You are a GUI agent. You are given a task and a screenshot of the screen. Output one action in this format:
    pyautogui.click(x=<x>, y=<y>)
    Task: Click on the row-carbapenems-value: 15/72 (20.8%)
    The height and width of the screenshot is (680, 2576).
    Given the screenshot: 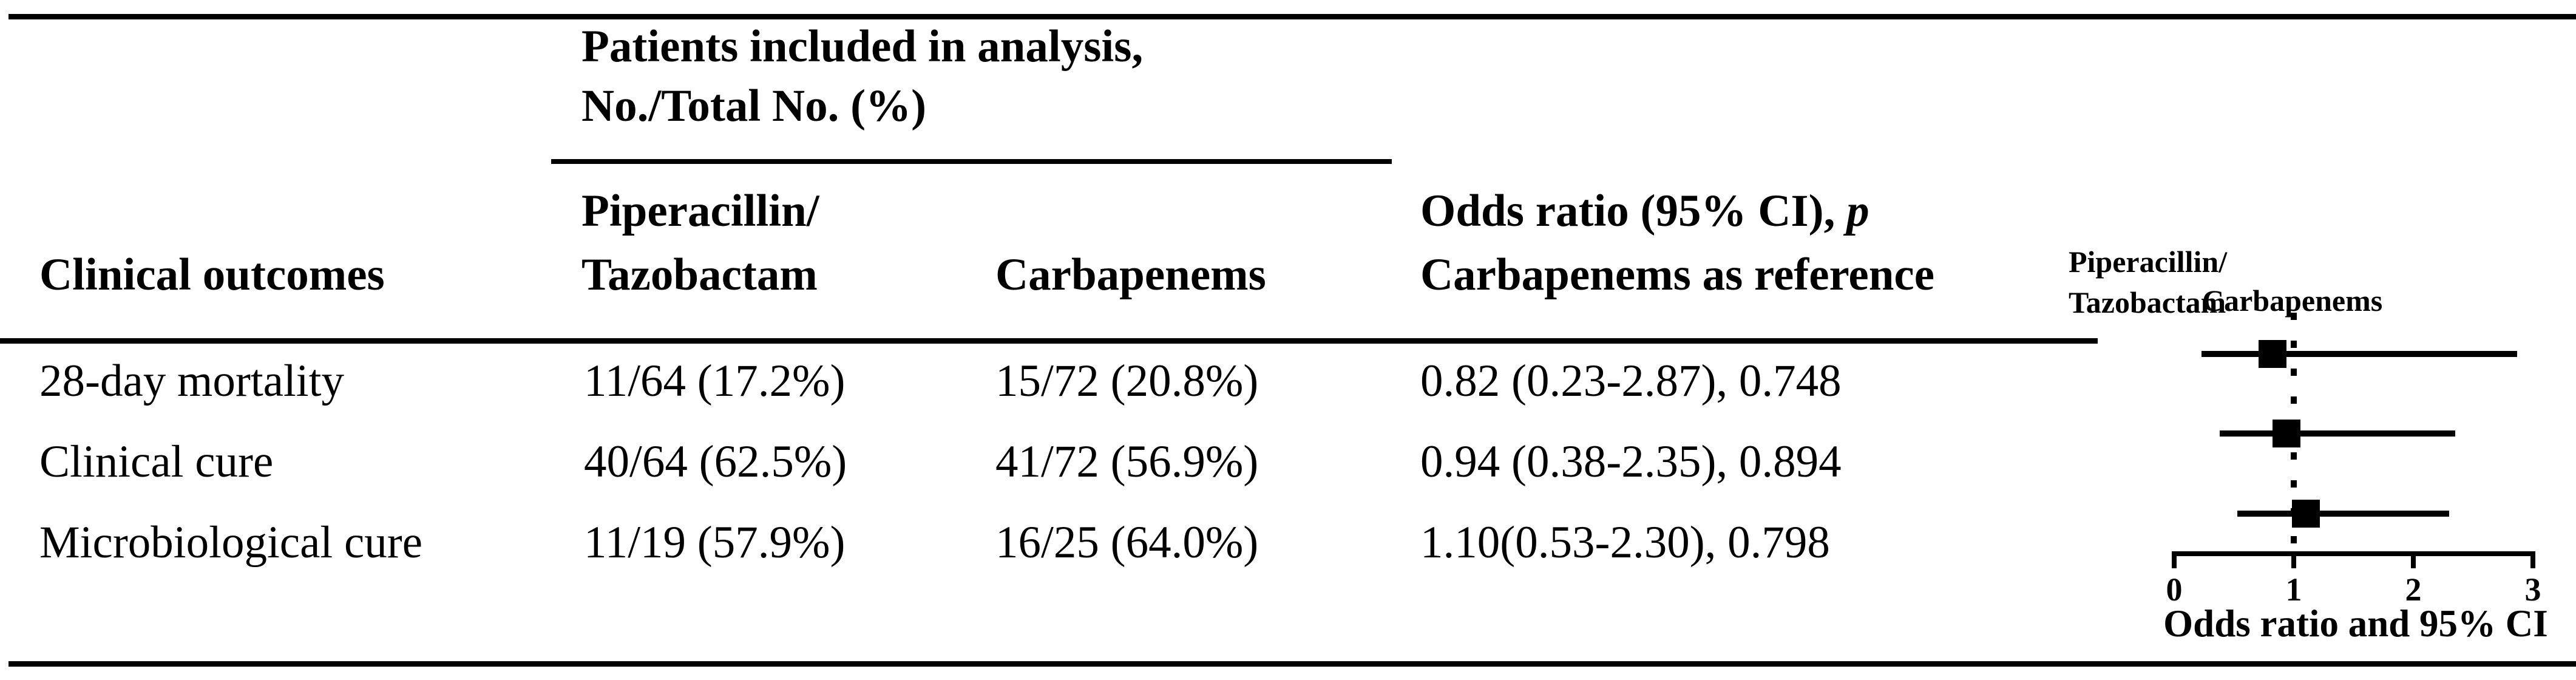 What is the action you would take?
    pyautogui.click(x=1127, y=381)
    